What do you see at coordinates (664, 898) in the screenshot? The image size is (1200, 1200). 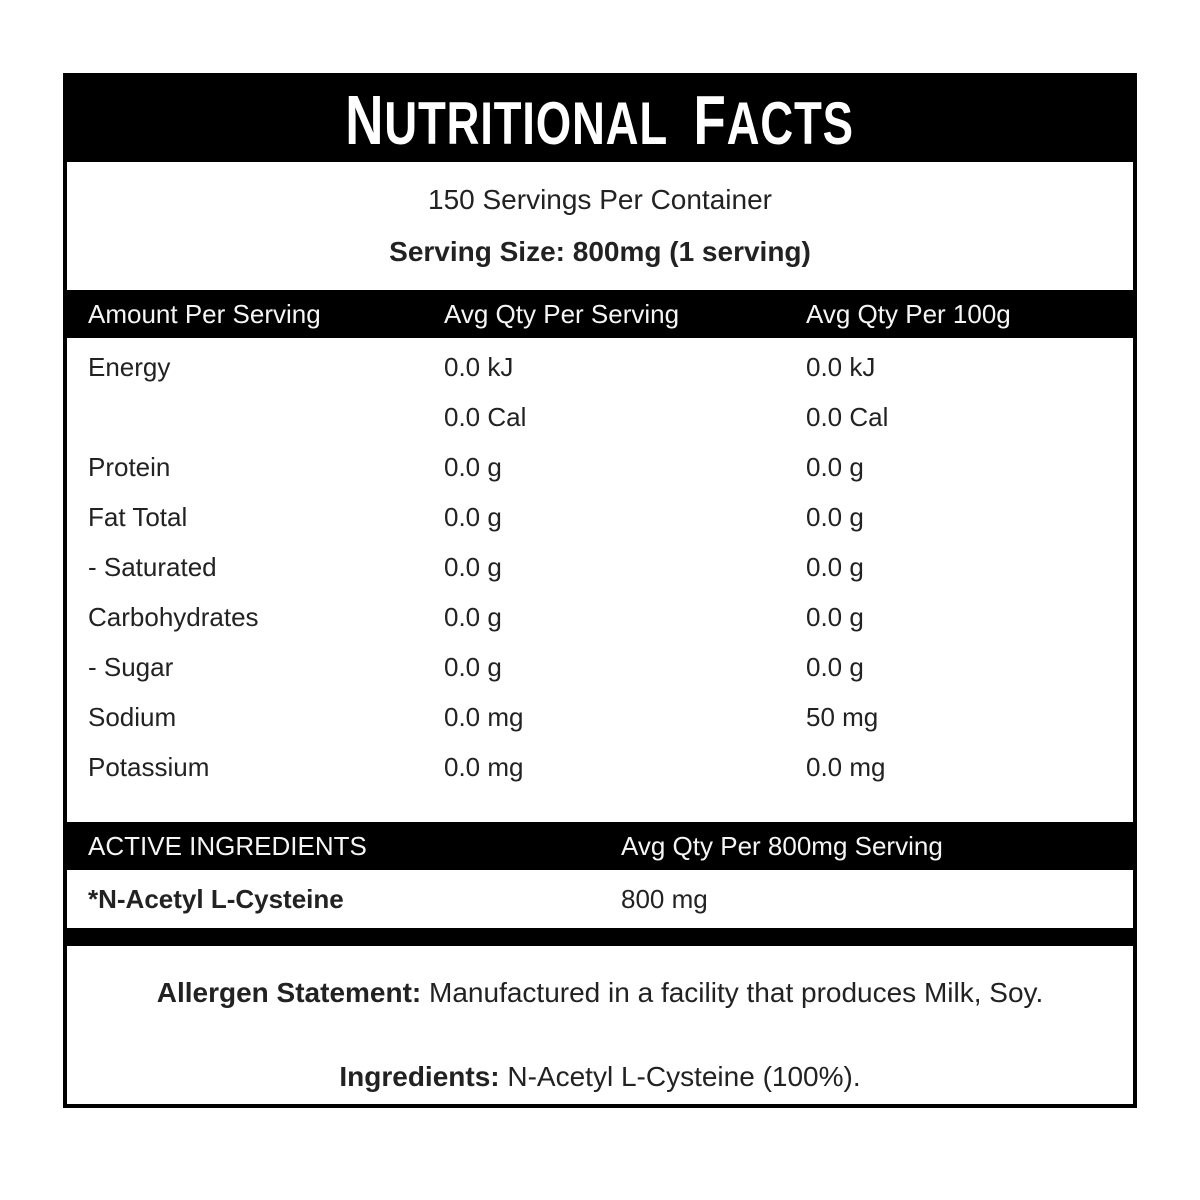 I see `active-ingredient-qty: 800 mg` at bounding box center [664, 898].